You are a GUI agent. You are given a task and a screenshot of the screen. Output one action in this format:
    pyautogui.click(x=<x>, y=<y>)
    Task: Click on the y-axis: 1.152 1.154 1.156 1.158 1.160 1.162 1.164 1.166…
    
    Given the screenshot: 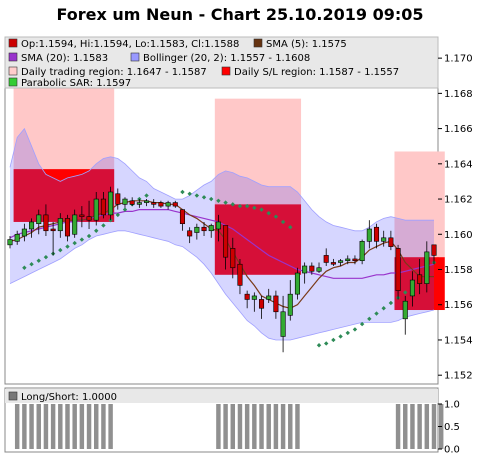 What is the action you would take?
    pyautogui.click(x=455, y=218)
    